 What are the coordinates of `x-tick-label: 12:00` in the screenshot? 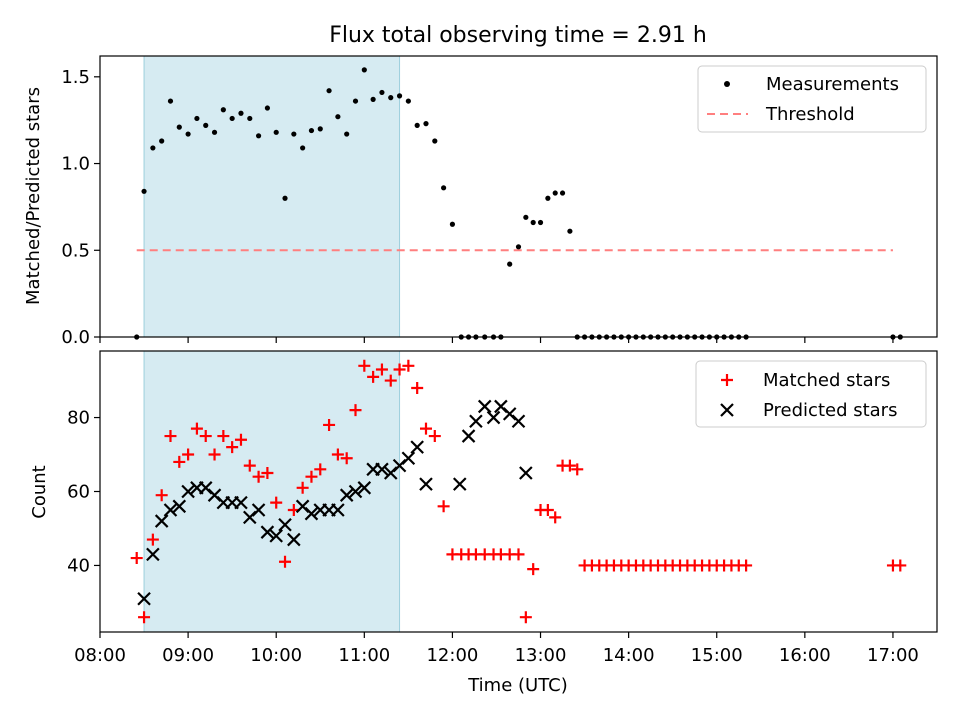 It's located at (452, 655).